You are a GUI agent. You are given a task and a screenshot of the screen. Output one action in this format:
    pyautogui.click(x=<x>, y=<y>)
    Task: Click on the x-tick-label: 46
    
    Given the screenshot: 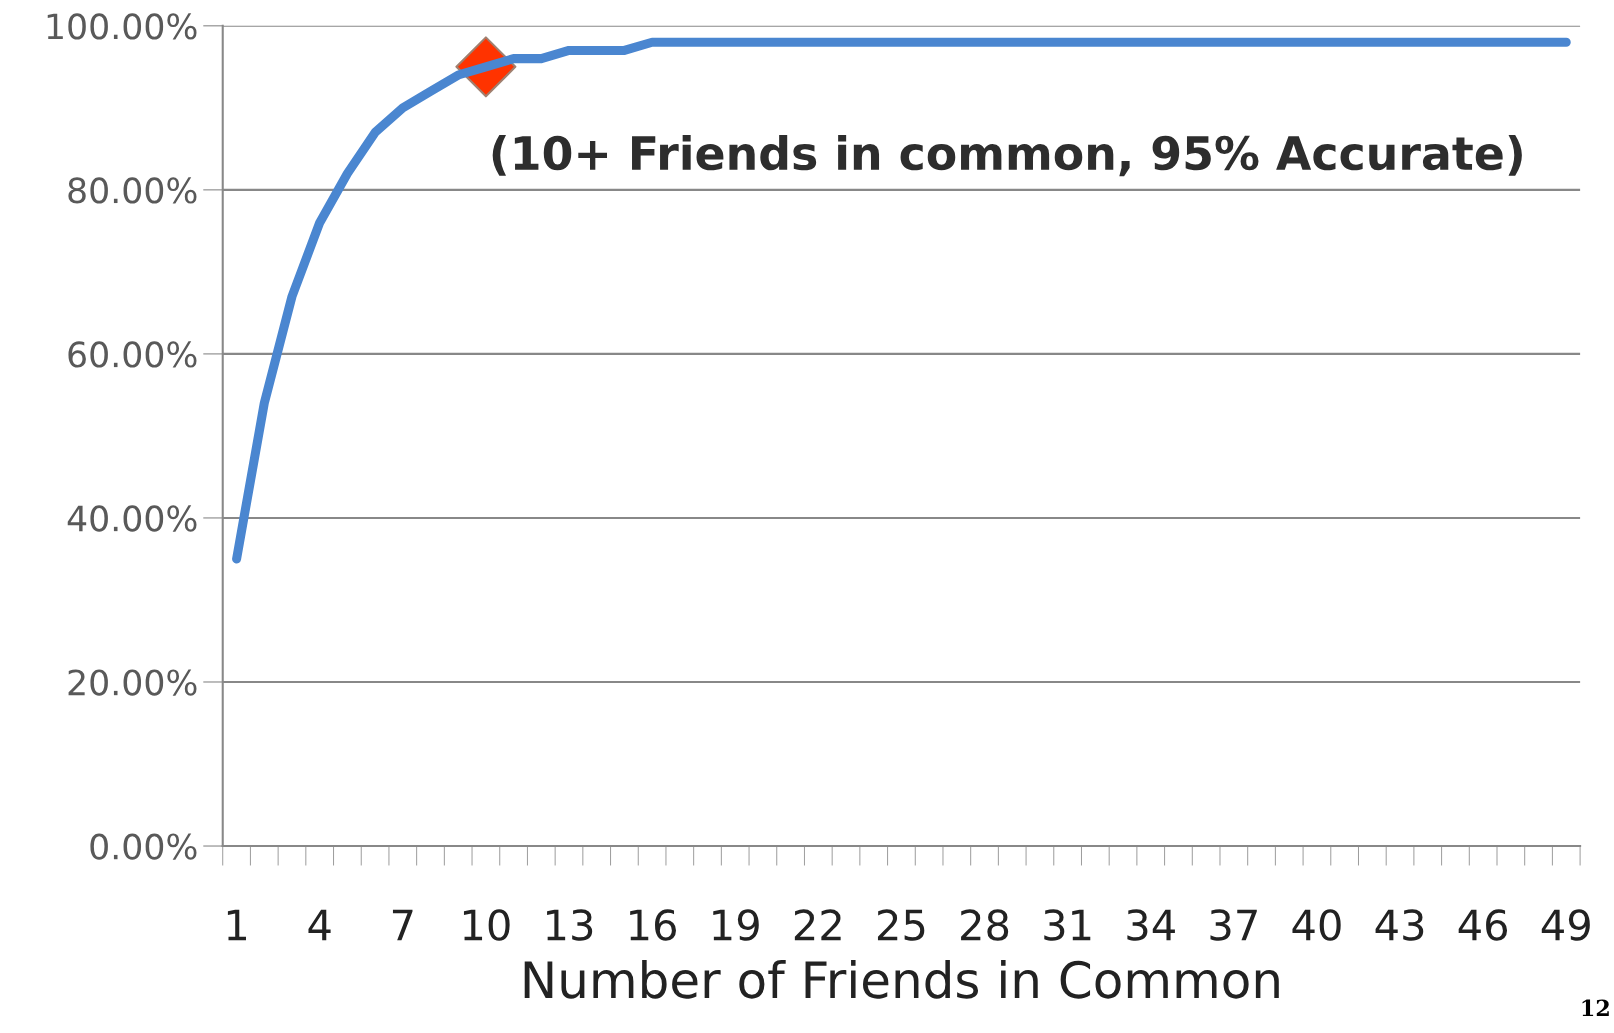 What is the action you would take?
    pyautogui.click(x=1483, y=925)
    